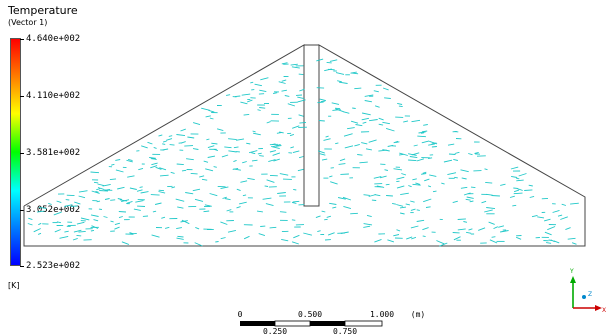 The width and height of the screenshot is (608, 336). Describe the element at coordinates (573, 279) in the screenshot. I see `axis-y-arrow` at that location.